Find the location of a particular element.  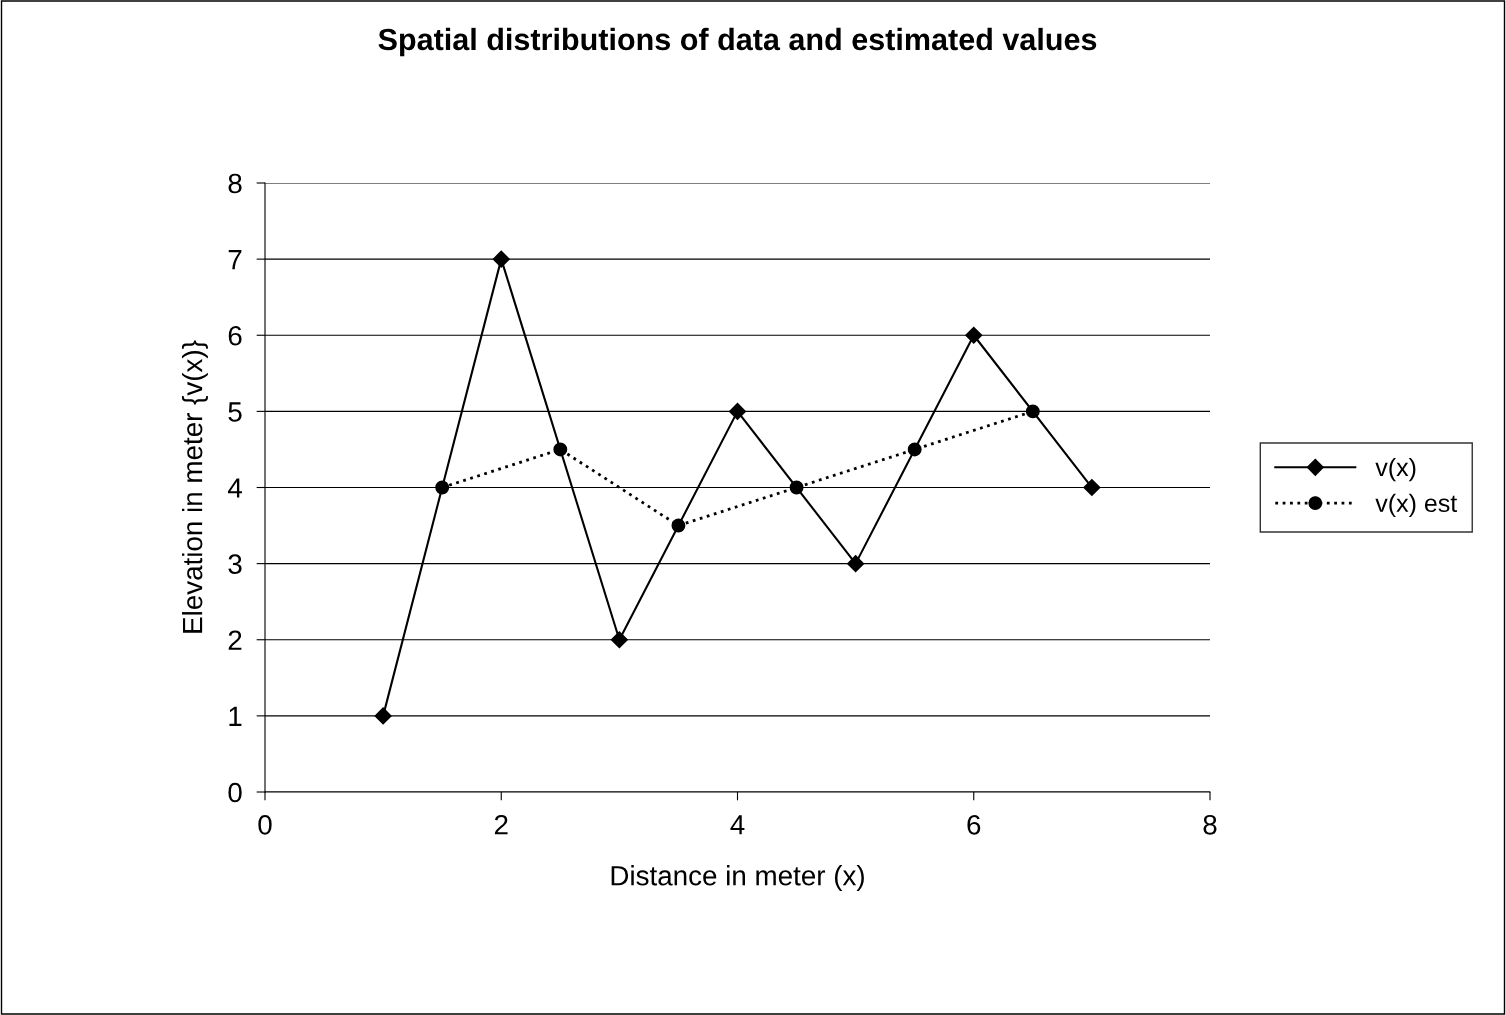

x-tick-label: 4 is located at coordinates (737, 825).